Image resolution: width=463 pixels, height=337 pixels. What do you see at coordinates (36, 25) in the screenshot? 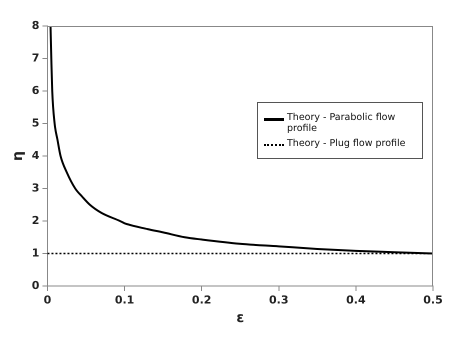
I see `y-tick-label: 8` at bounding box center [36, 25].